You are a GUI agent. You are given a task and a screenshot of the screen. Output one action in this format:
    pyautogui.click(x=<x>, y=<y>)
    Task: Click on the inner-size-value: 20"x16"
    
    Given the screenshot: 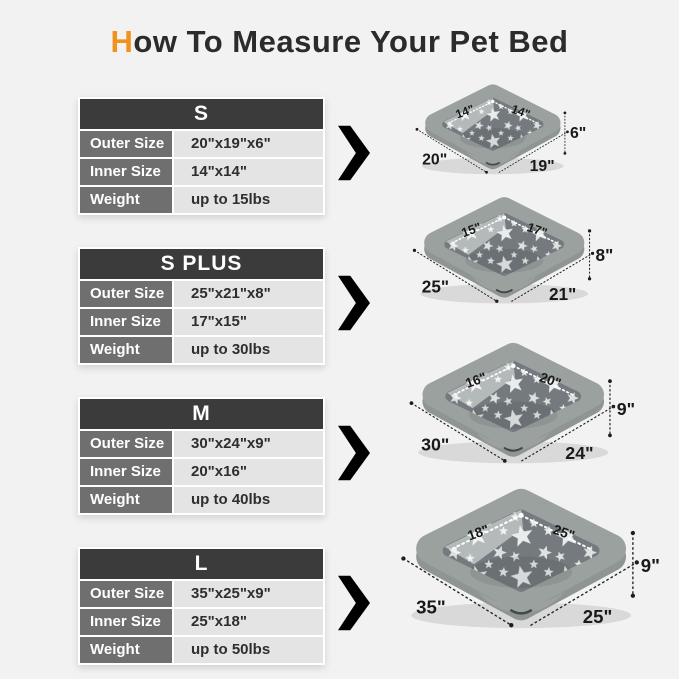 What is the action you would take?
    pyautogui.click(x=247, y=472)
    